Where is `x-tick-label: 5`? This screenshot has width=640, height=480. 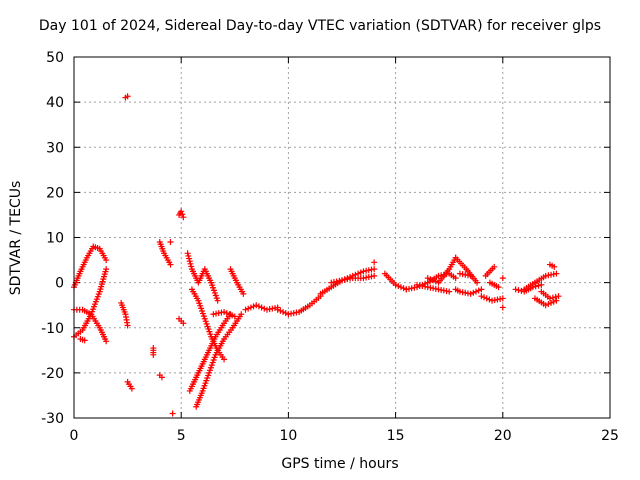 x-tick-label: 5 is located at coordinates (181, 436).